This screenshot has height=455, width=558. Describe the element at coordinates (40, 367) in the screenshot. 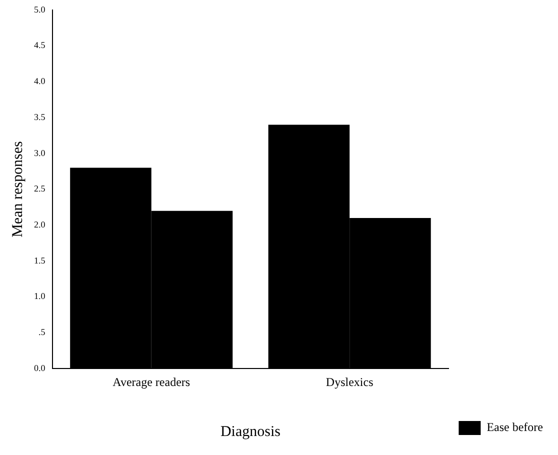

I see `y-tick-label: 0.0` at that location.